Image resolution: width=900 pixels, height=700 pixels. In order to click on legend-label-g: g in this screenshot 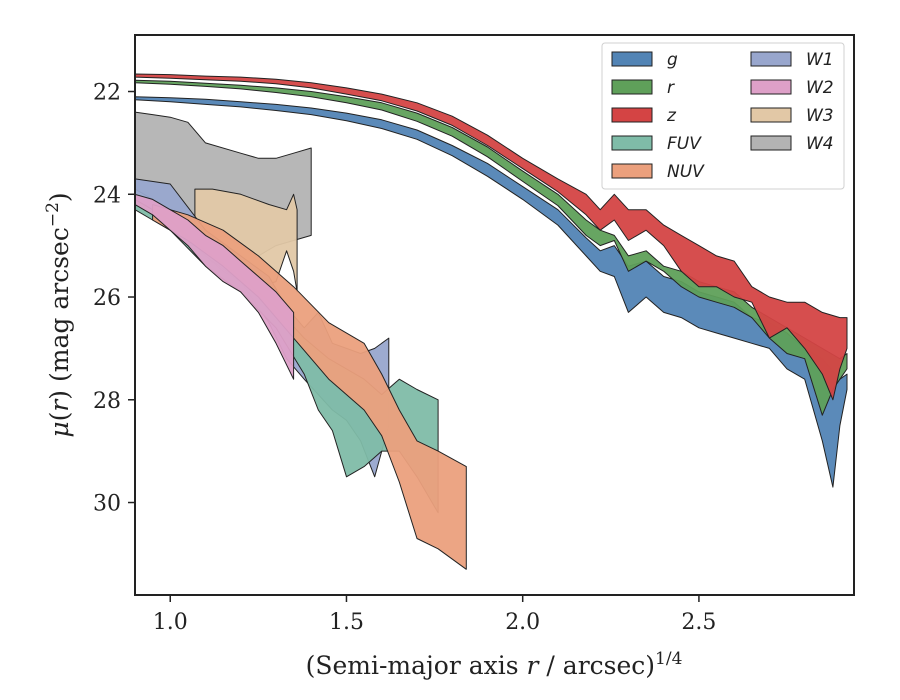, I will do `click(672, 60)`.